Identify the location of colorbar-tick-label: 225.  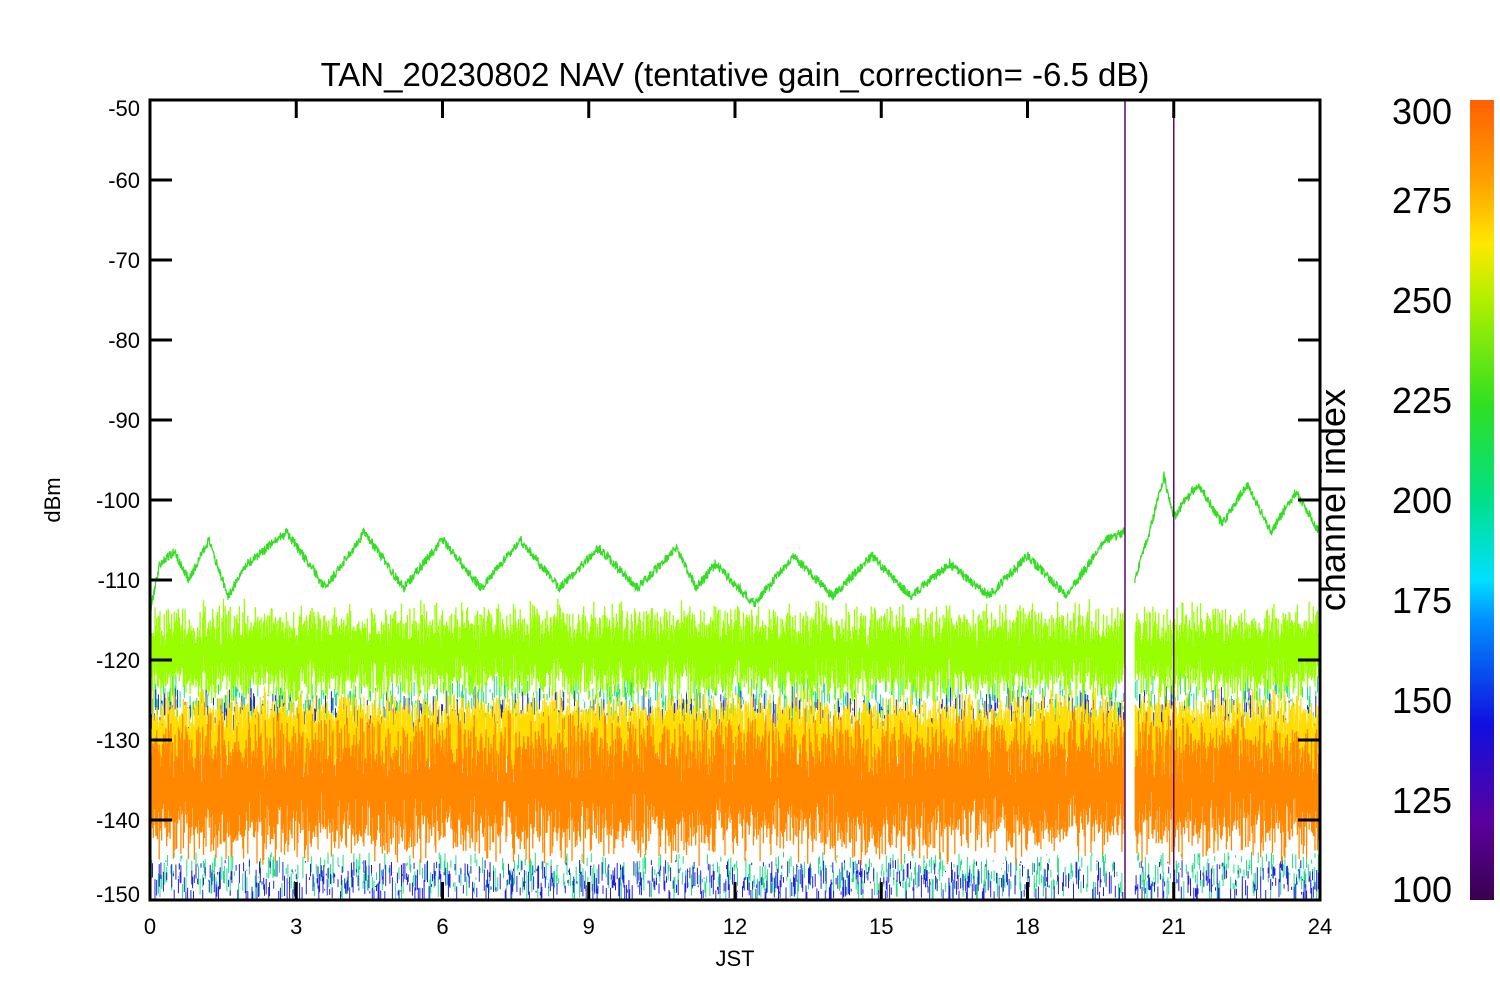
(1422, 400).